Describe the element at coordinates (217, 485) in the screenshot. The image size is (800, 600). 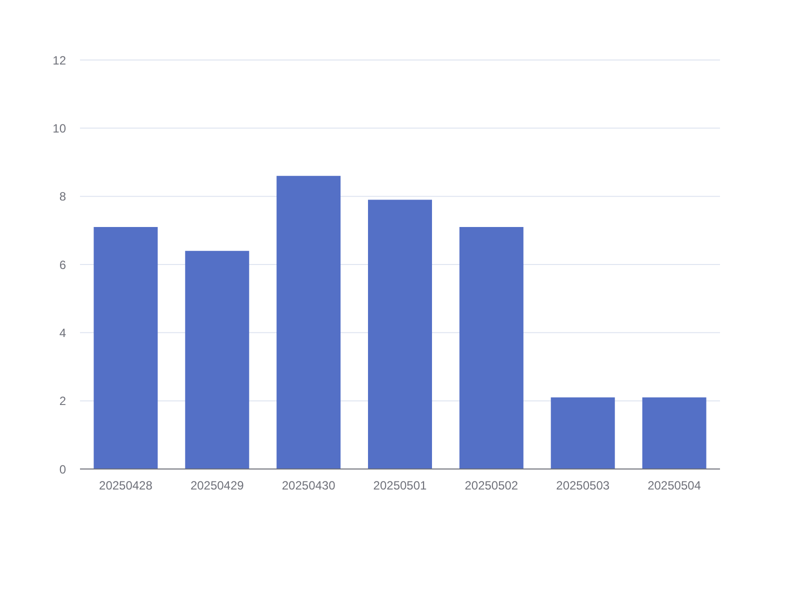
I see `x-tick-label: 20250429` at that location.